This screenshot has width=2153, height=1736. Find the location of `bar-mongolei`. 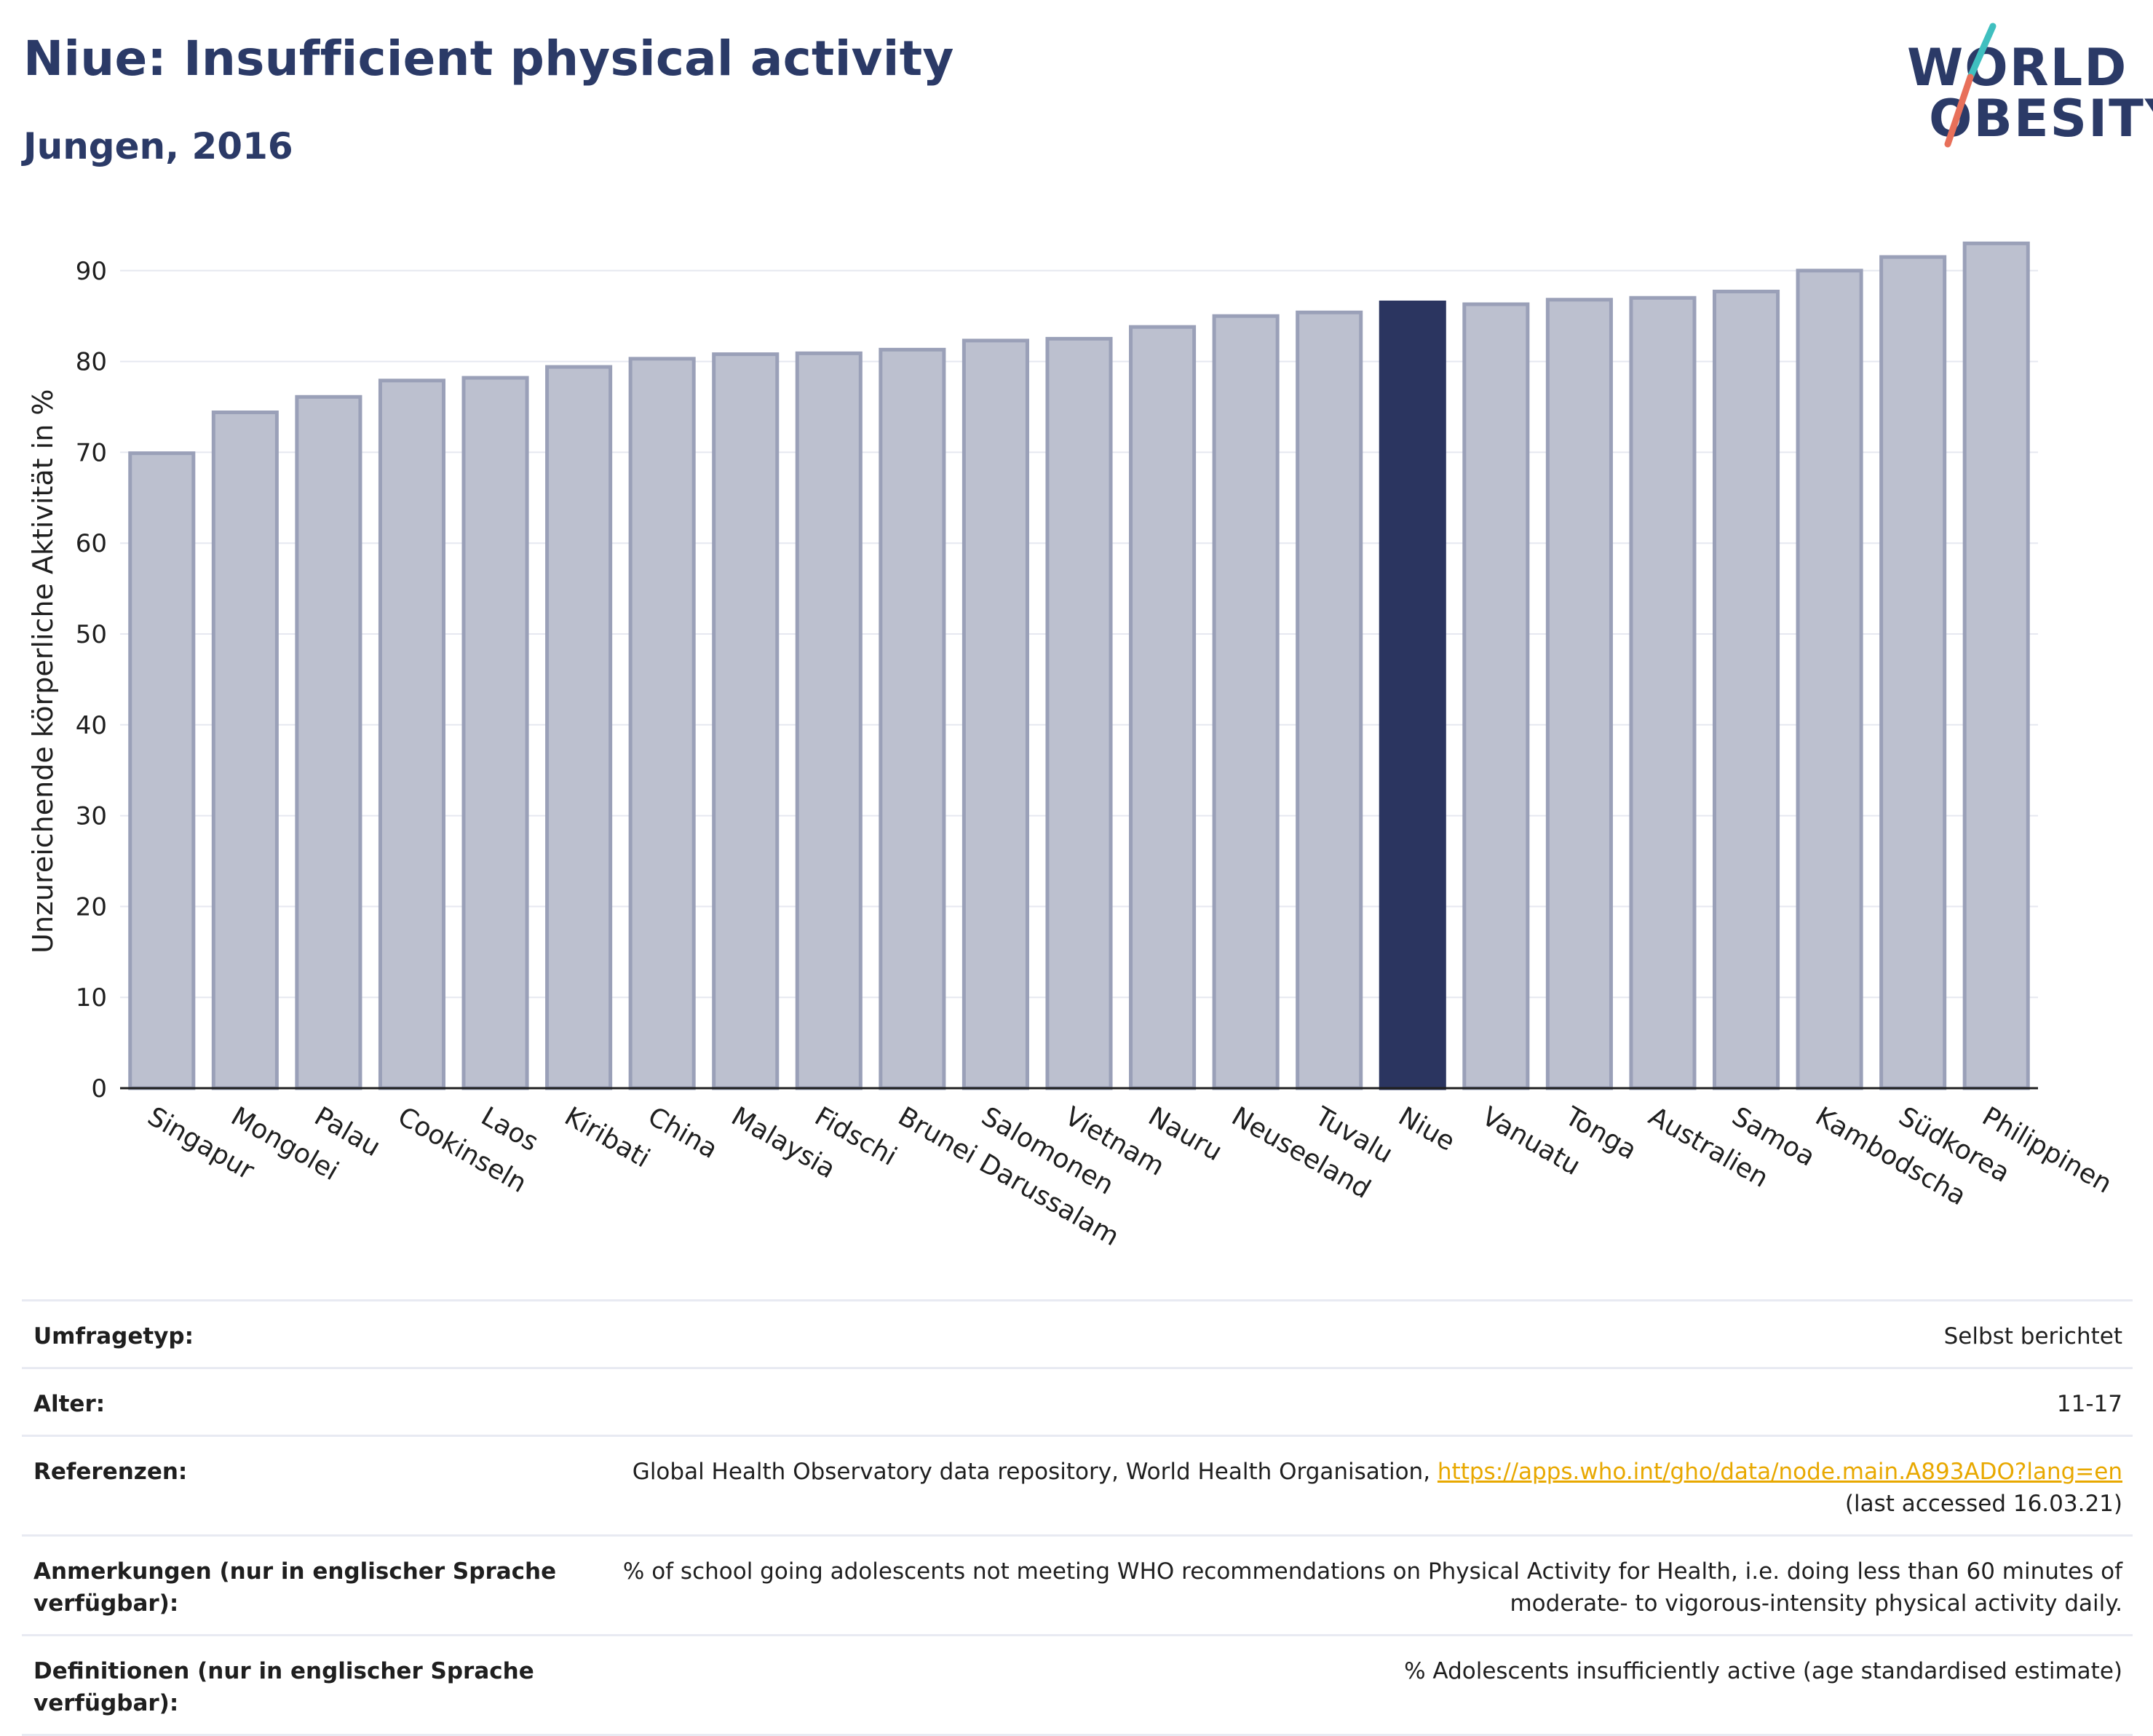

bar-mongolei is located at coordinates (245, 750).